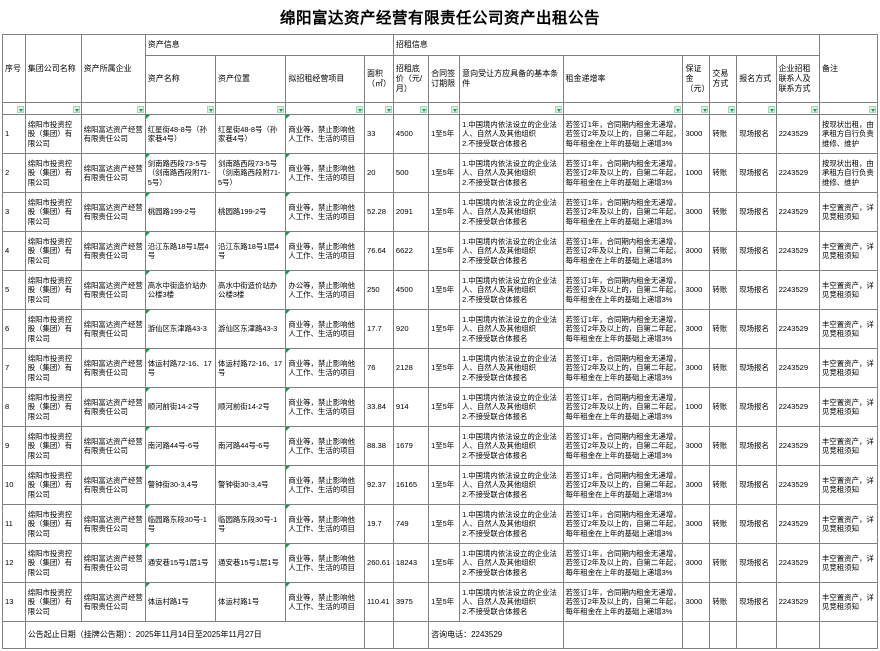 The image size is (880, 651). Describe the element at coordinates (623, 108) in the screenshot. I see `autofilter-cell-rent-increase` at that location.